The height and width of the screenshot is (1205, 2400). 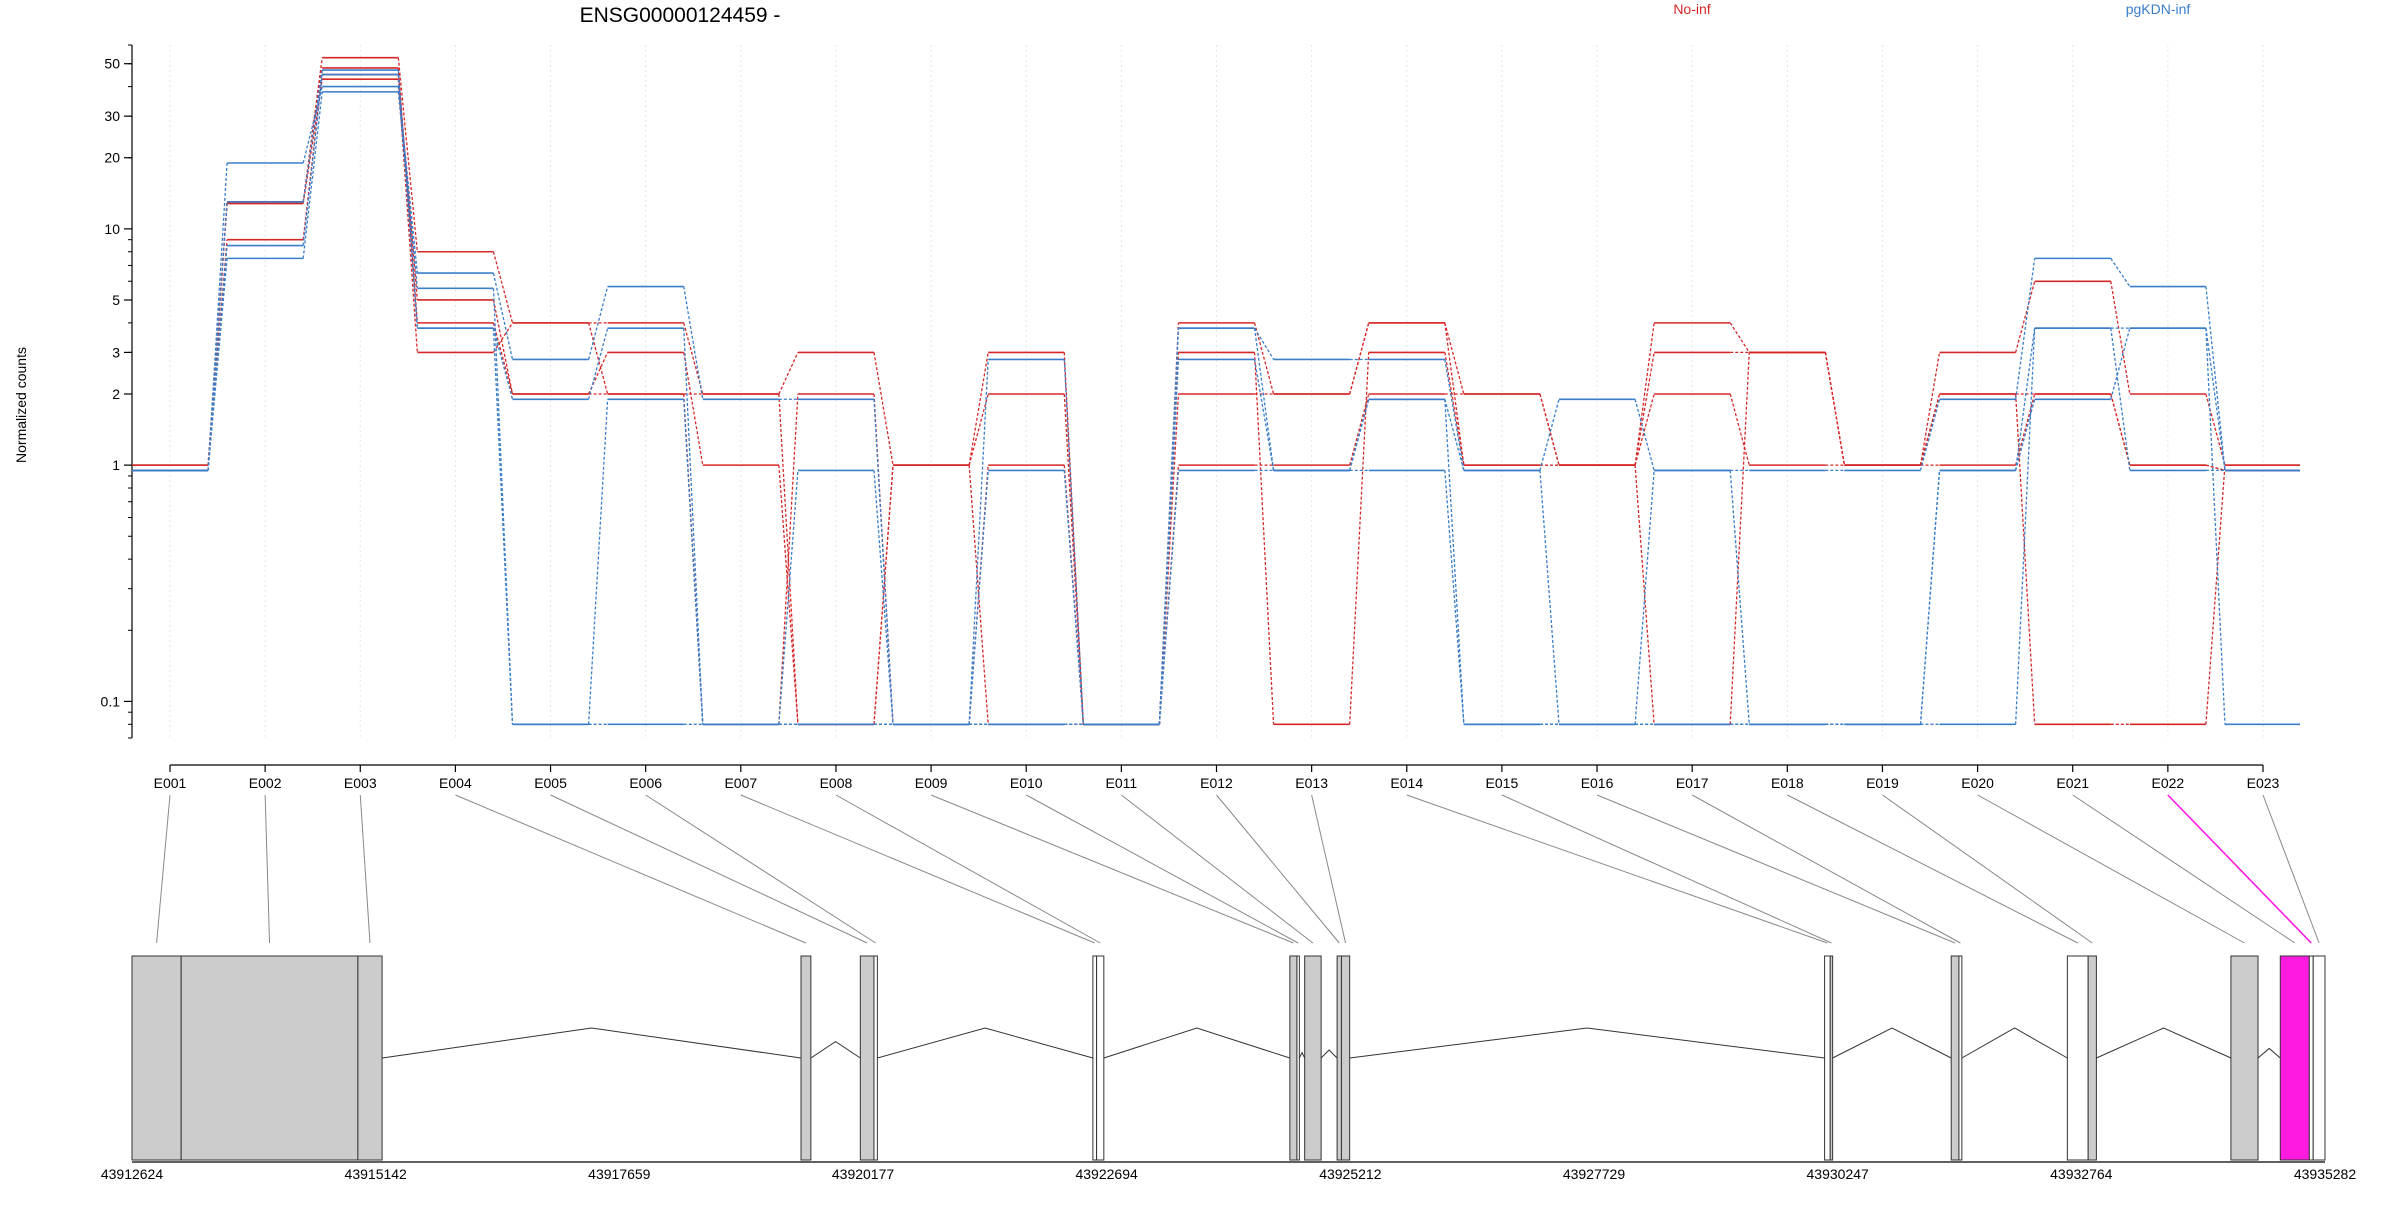 What do you see at coordinates (1339, 1058) in the screenshot?
I see `exon-box-e012` at bounding box center [1339, 1058].